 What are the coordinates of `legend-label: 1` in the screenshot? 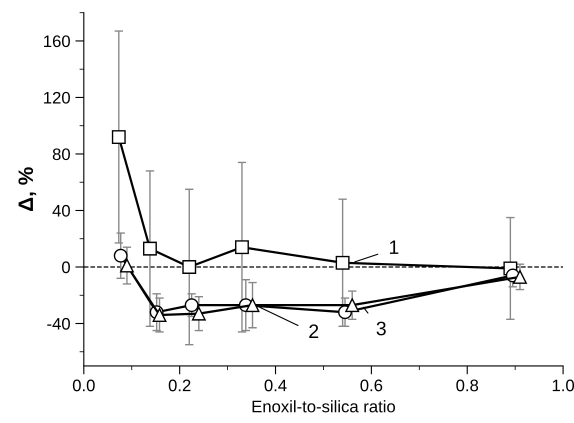 It's located at (394, 247).